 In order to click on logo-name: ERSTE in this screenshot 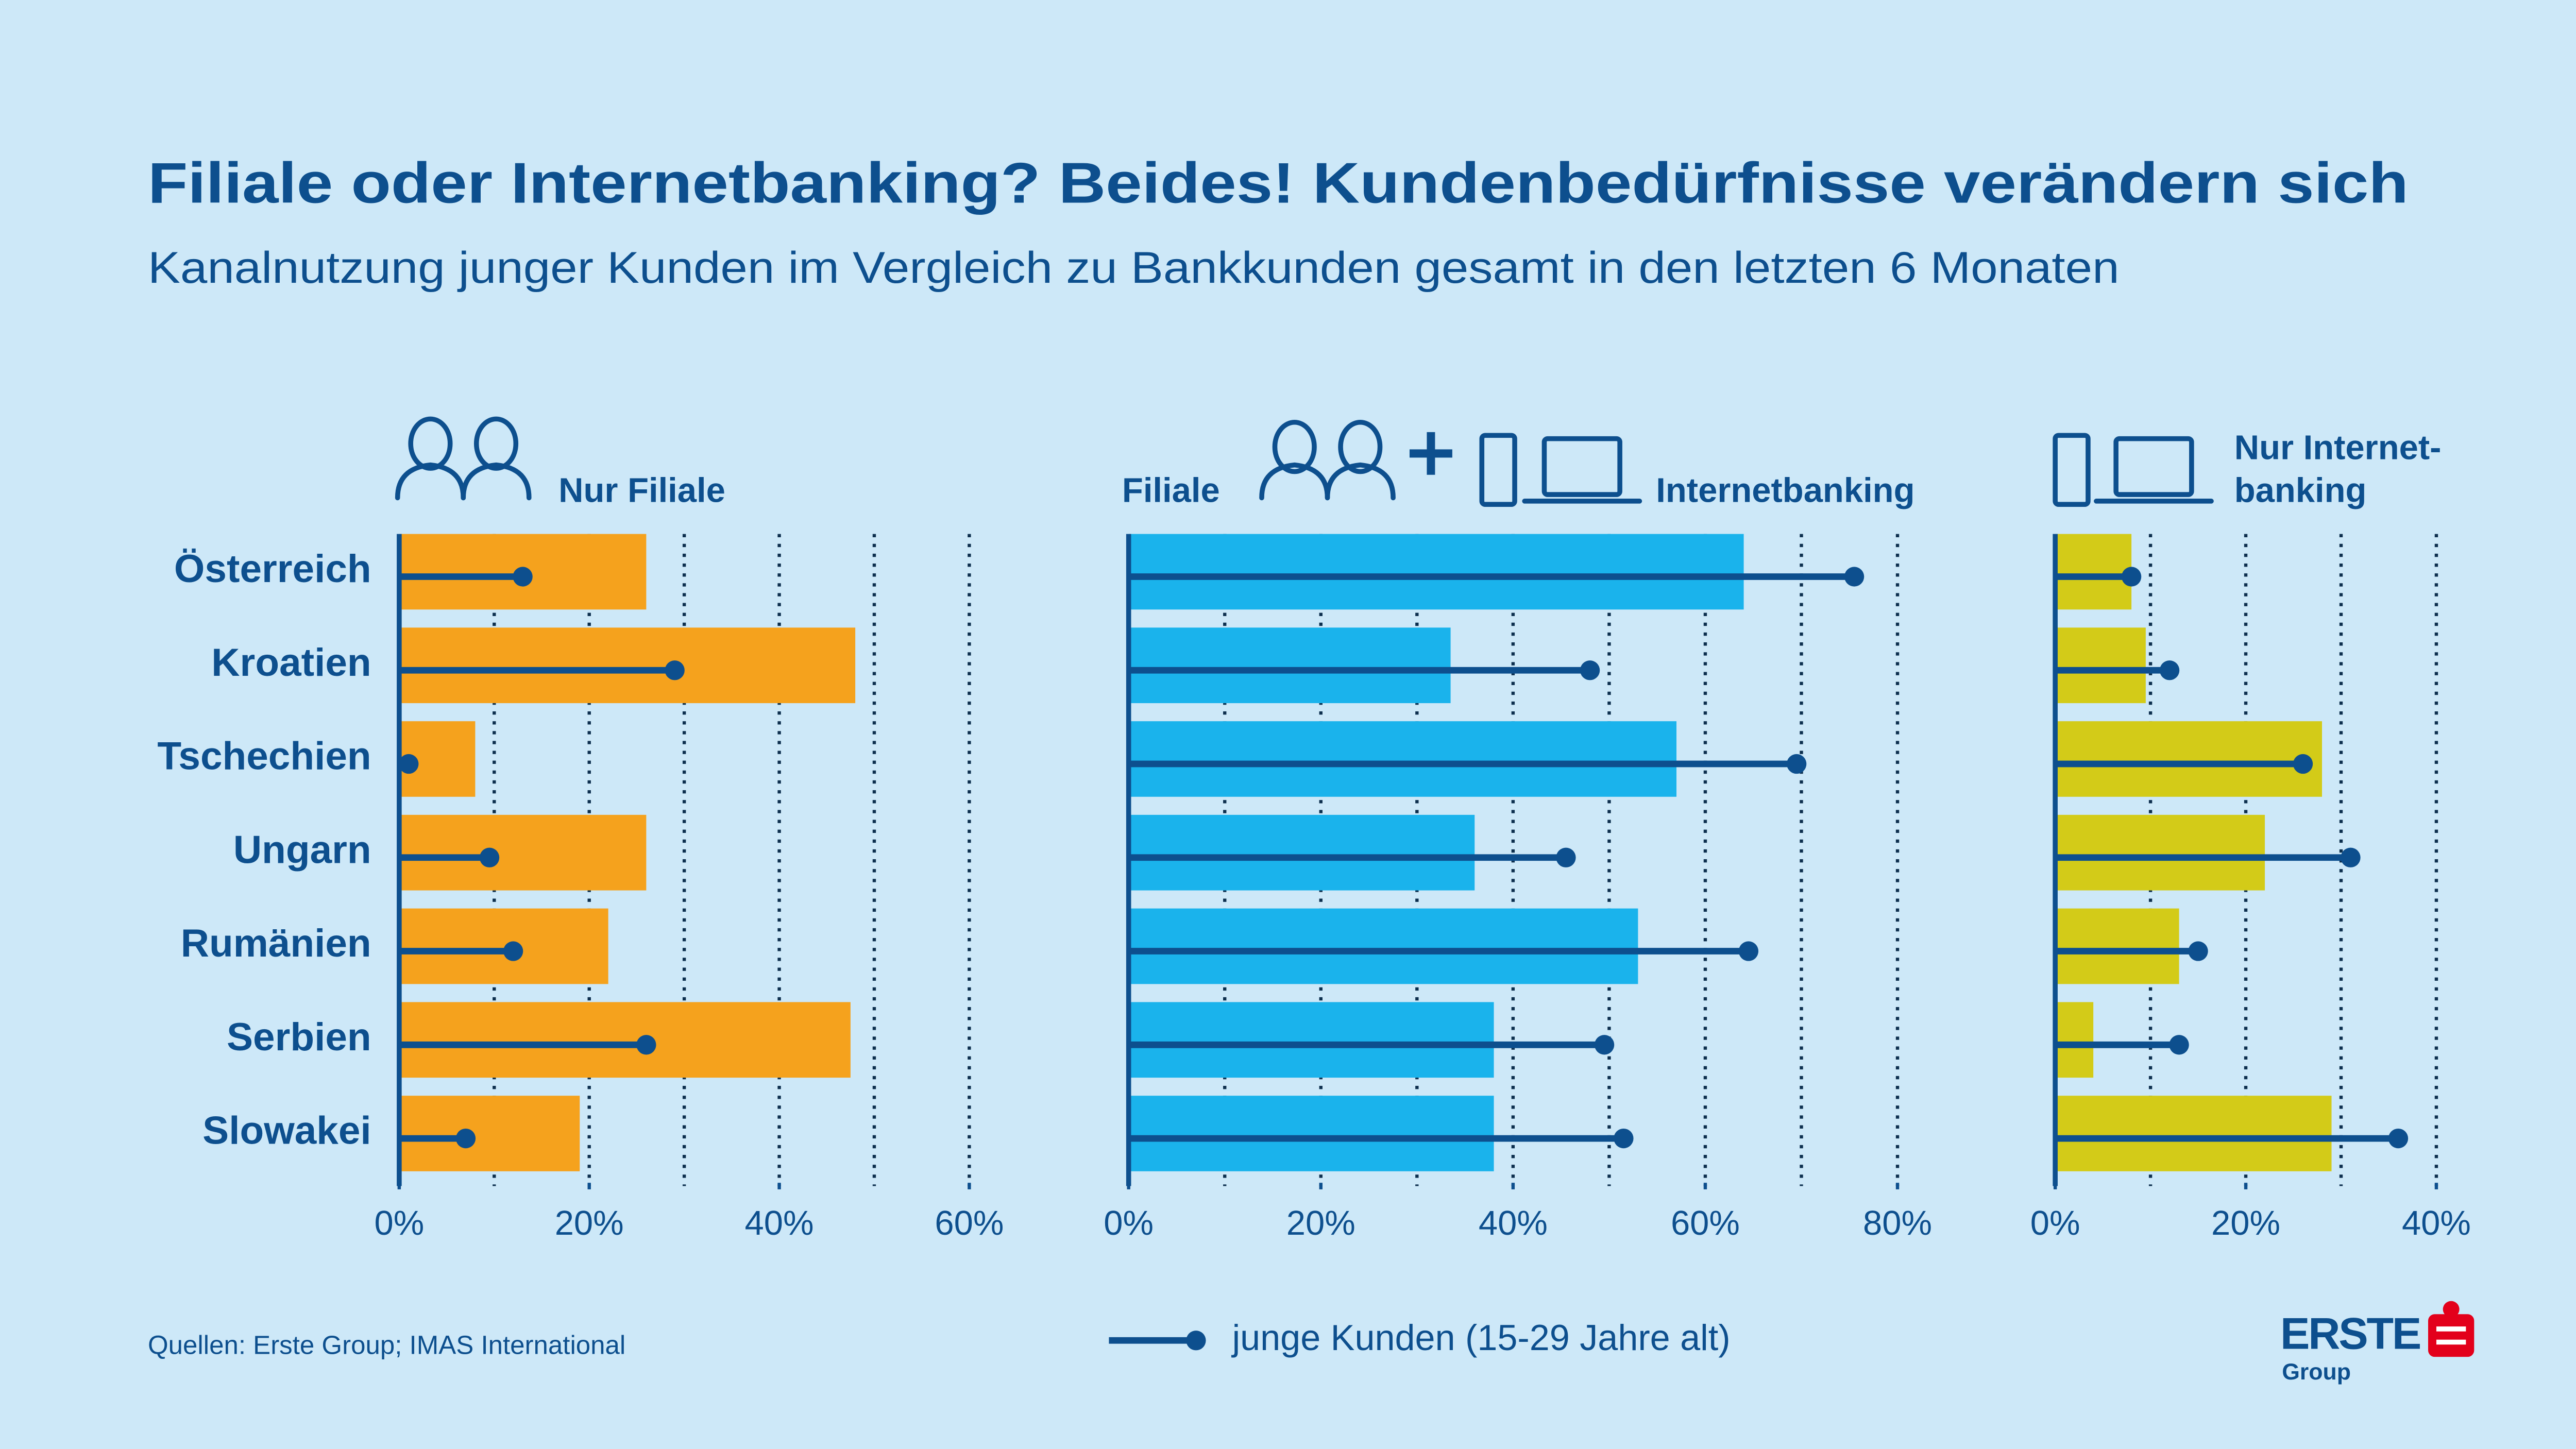, I will do `click(2350, 1334)`.